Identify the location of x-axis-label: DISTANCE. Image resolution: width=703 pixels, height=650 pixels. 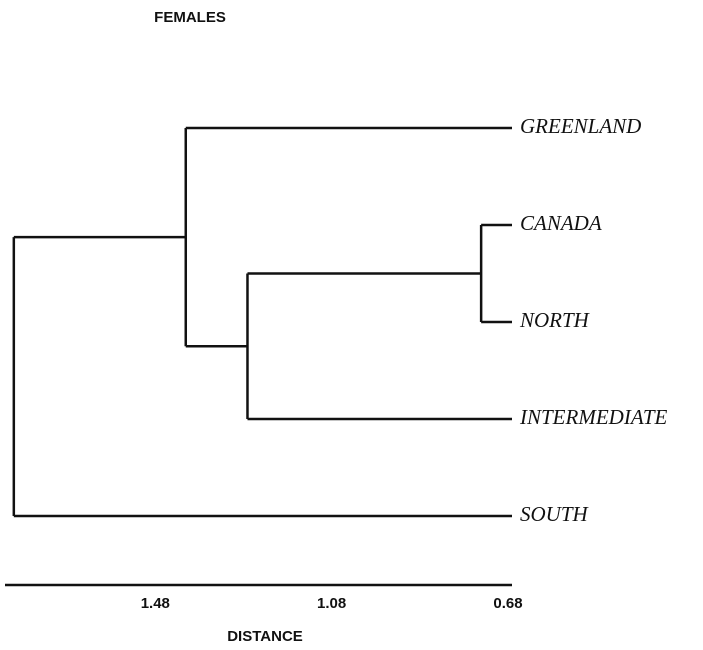
(265, 636).